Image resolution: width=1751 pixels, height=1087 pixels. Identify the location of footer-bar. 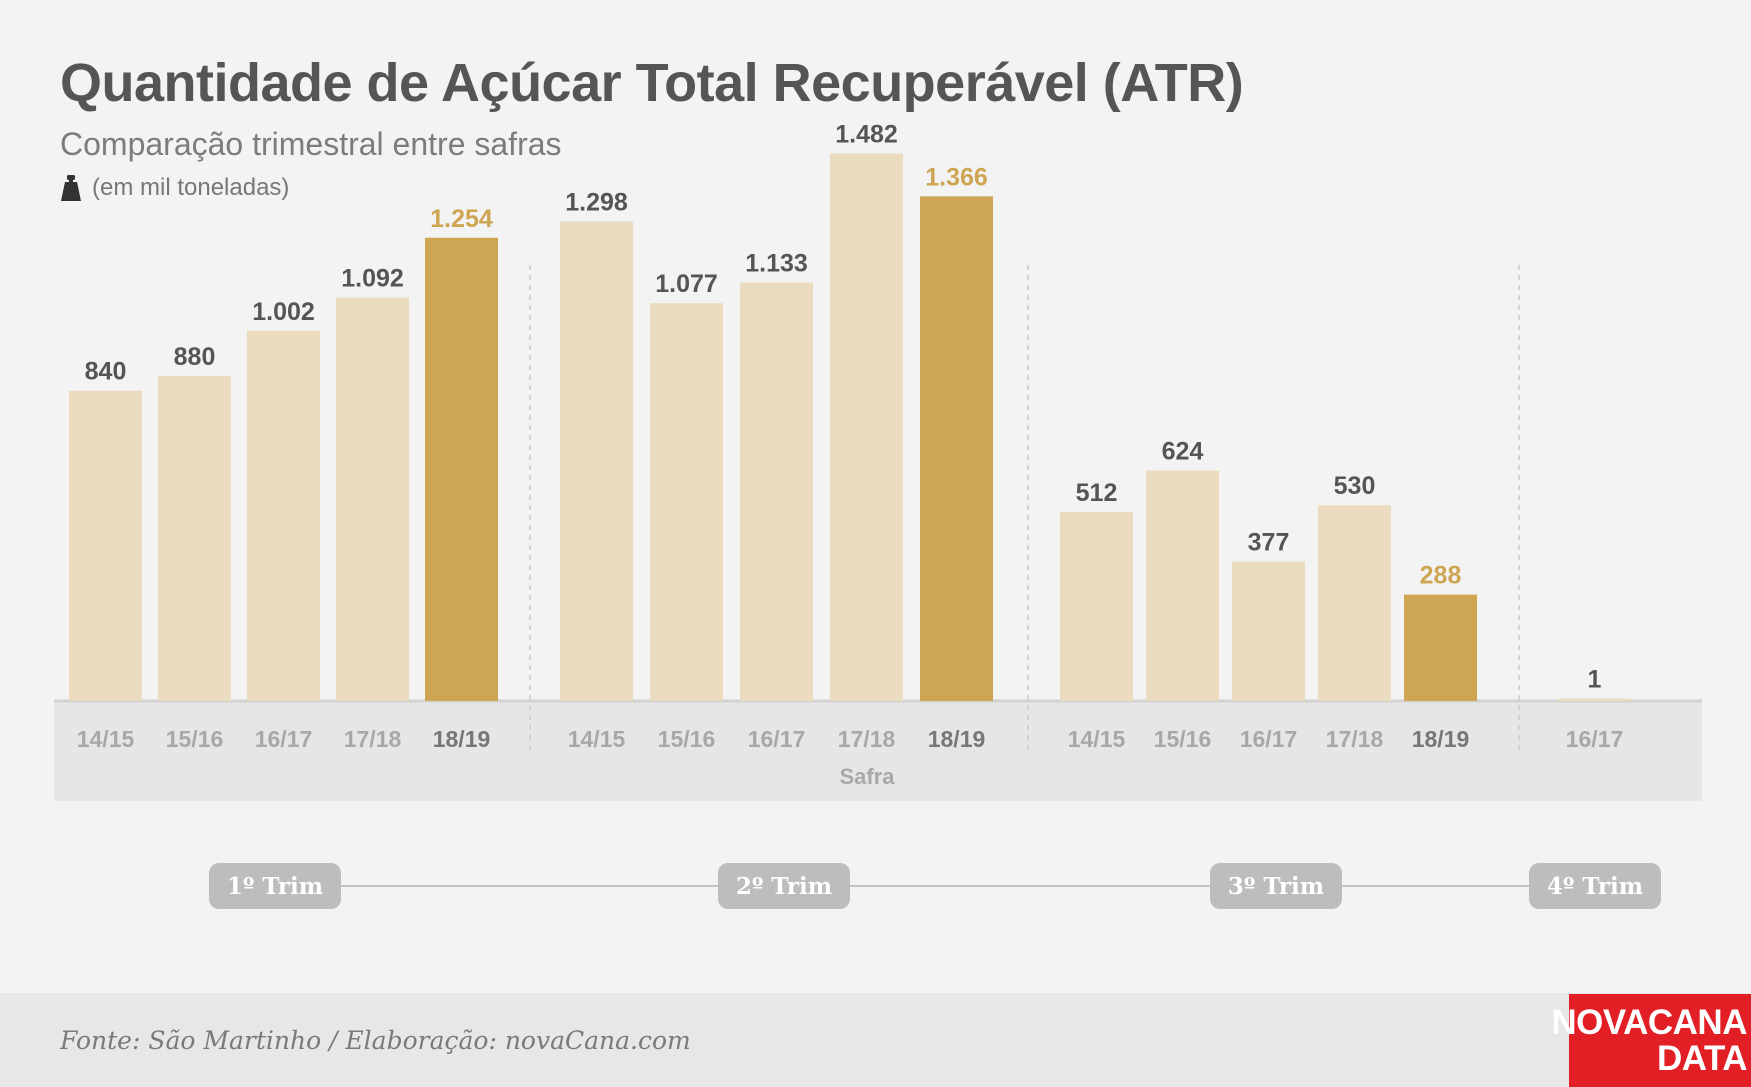
(875, 1040).